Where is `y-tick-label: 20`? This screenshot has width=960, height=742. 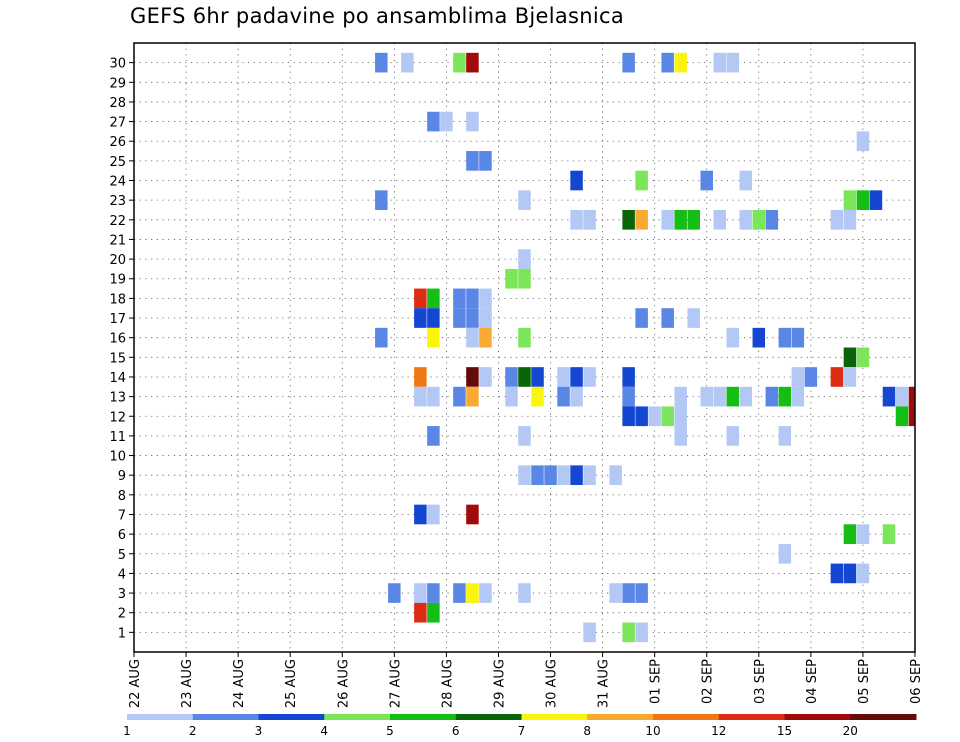 y-tick-label: 20 is located at coordinates (117, 260).